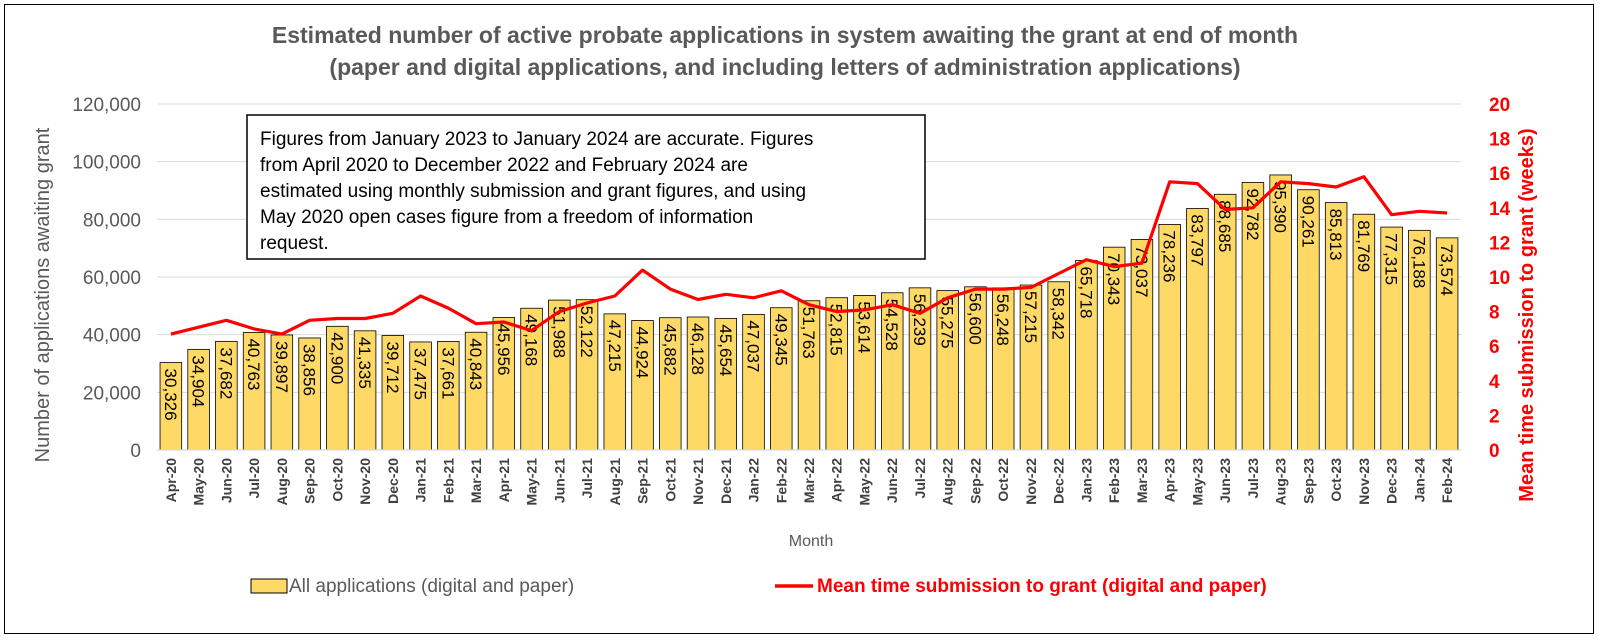 Image resolution: width=1600 pixels, height=641 pixels. What do you see at coordinates (1225, 480) in the screenshot?
I see `x-tick-label: Jun-23` at bounding box center [1225, 480].